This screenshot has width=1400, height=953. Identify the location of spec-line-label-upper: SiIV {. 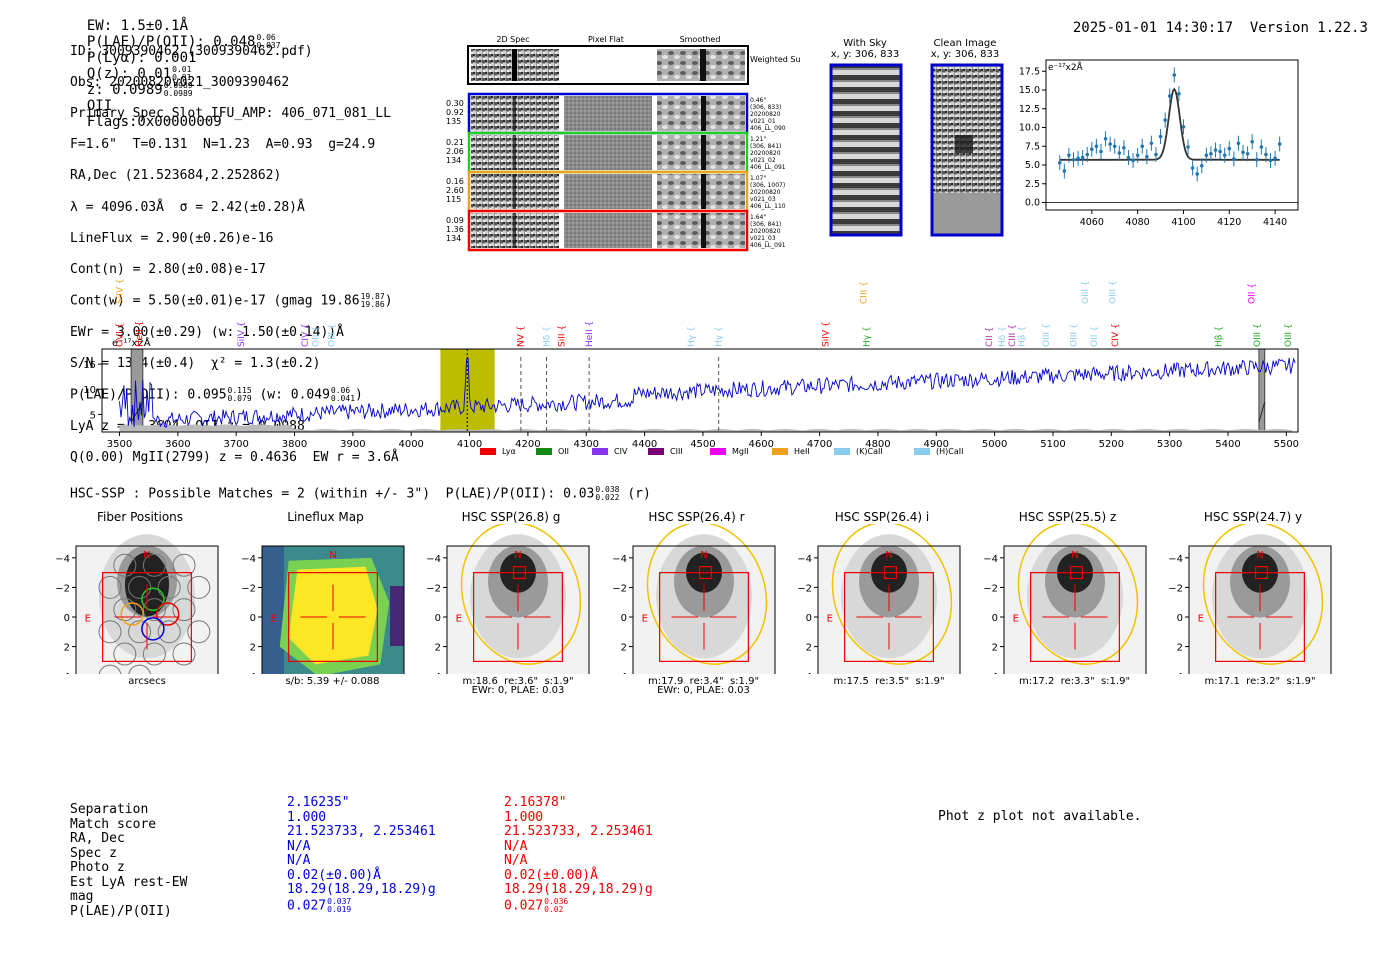
(121, 291).